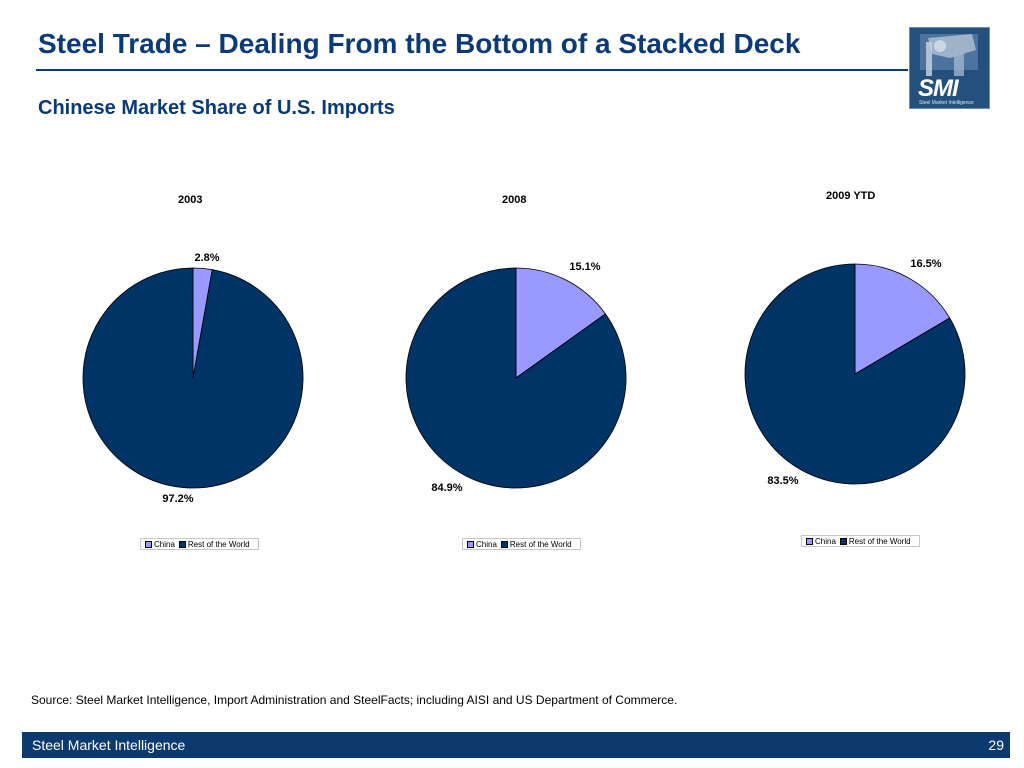  Describe the element at coordinates (584, 267) in the screenshot. I see `data-label-china: 15.1%` at that location.